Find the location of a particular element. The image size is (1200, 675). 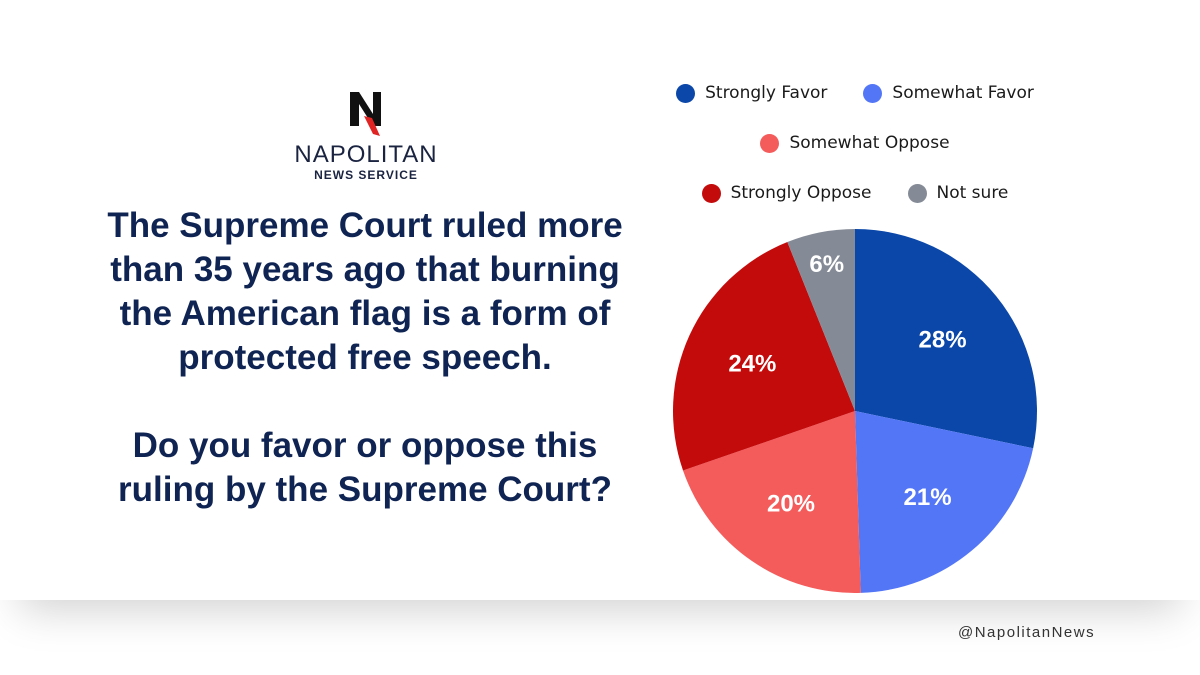

legend-item-somewhat-favor: Somewhat Favor is located at coordinates (948, 93).